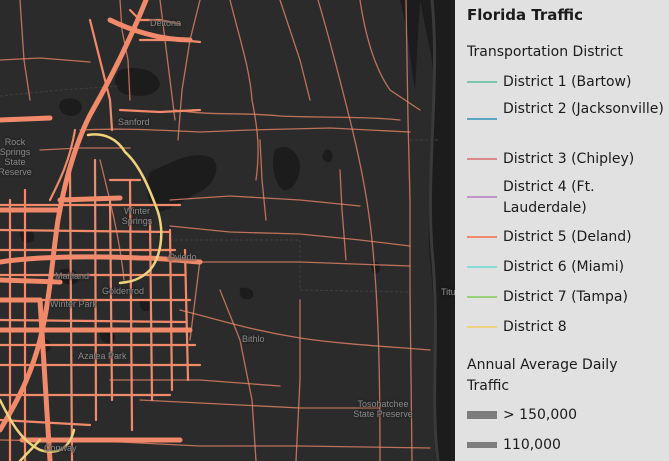 The image size is (669, 461). I want to click on legend-title: Florida Traffic, so click(525, 15).